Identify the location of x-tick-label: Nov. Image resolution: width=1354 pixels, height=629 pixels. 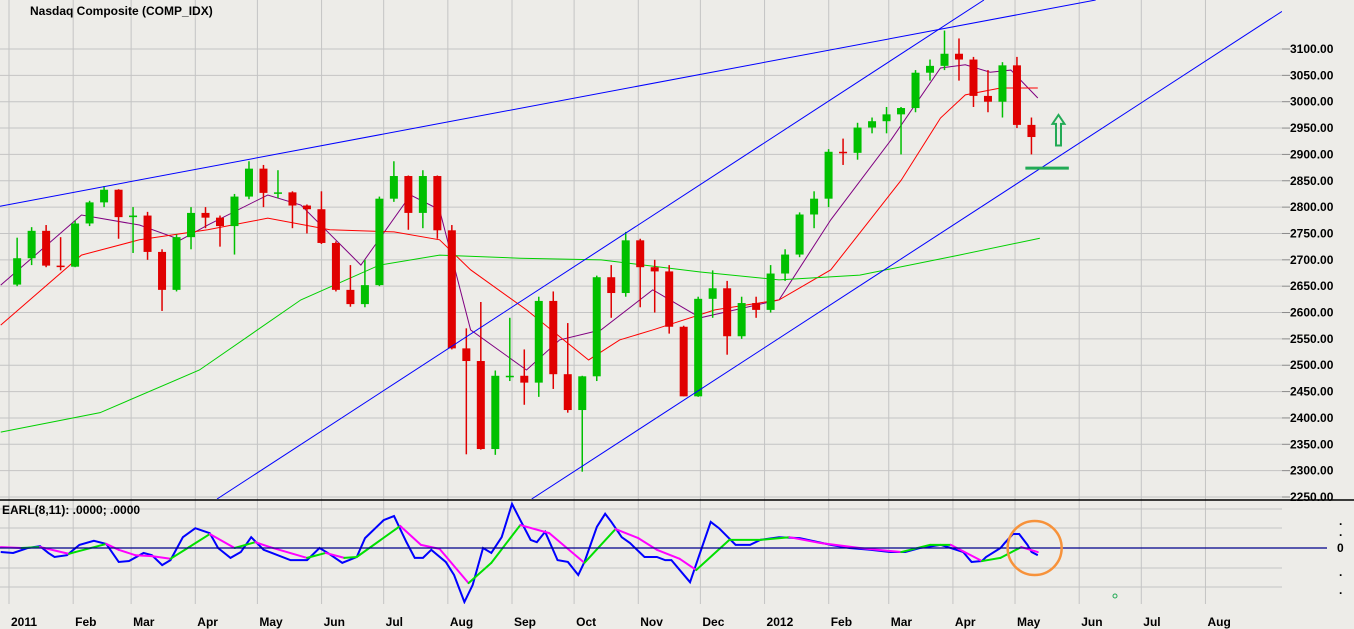
(651, 622).